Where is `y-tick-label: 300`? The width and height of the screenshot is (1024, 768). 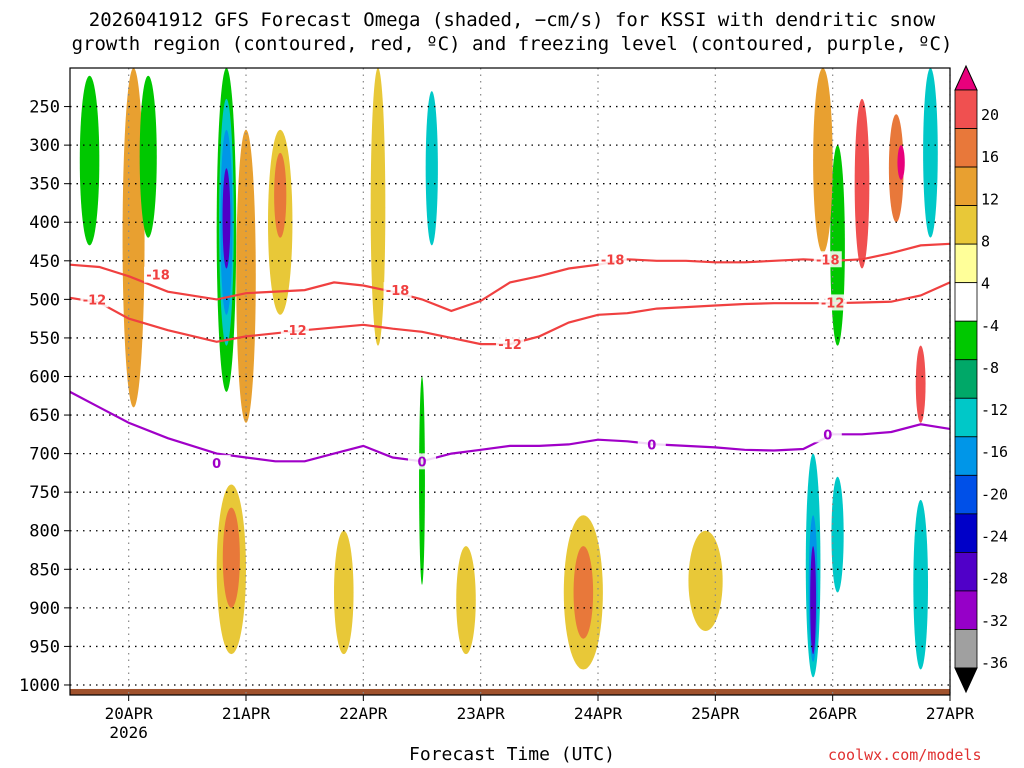
y-tick-label: 300 is located at coordinates (44, 146).